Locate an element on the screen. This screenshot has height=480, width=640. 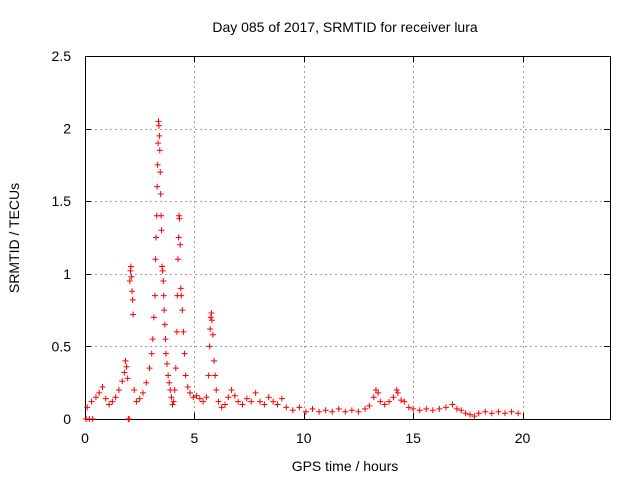
y-tick-label: 2.5 is located at coordinates (62, 56).